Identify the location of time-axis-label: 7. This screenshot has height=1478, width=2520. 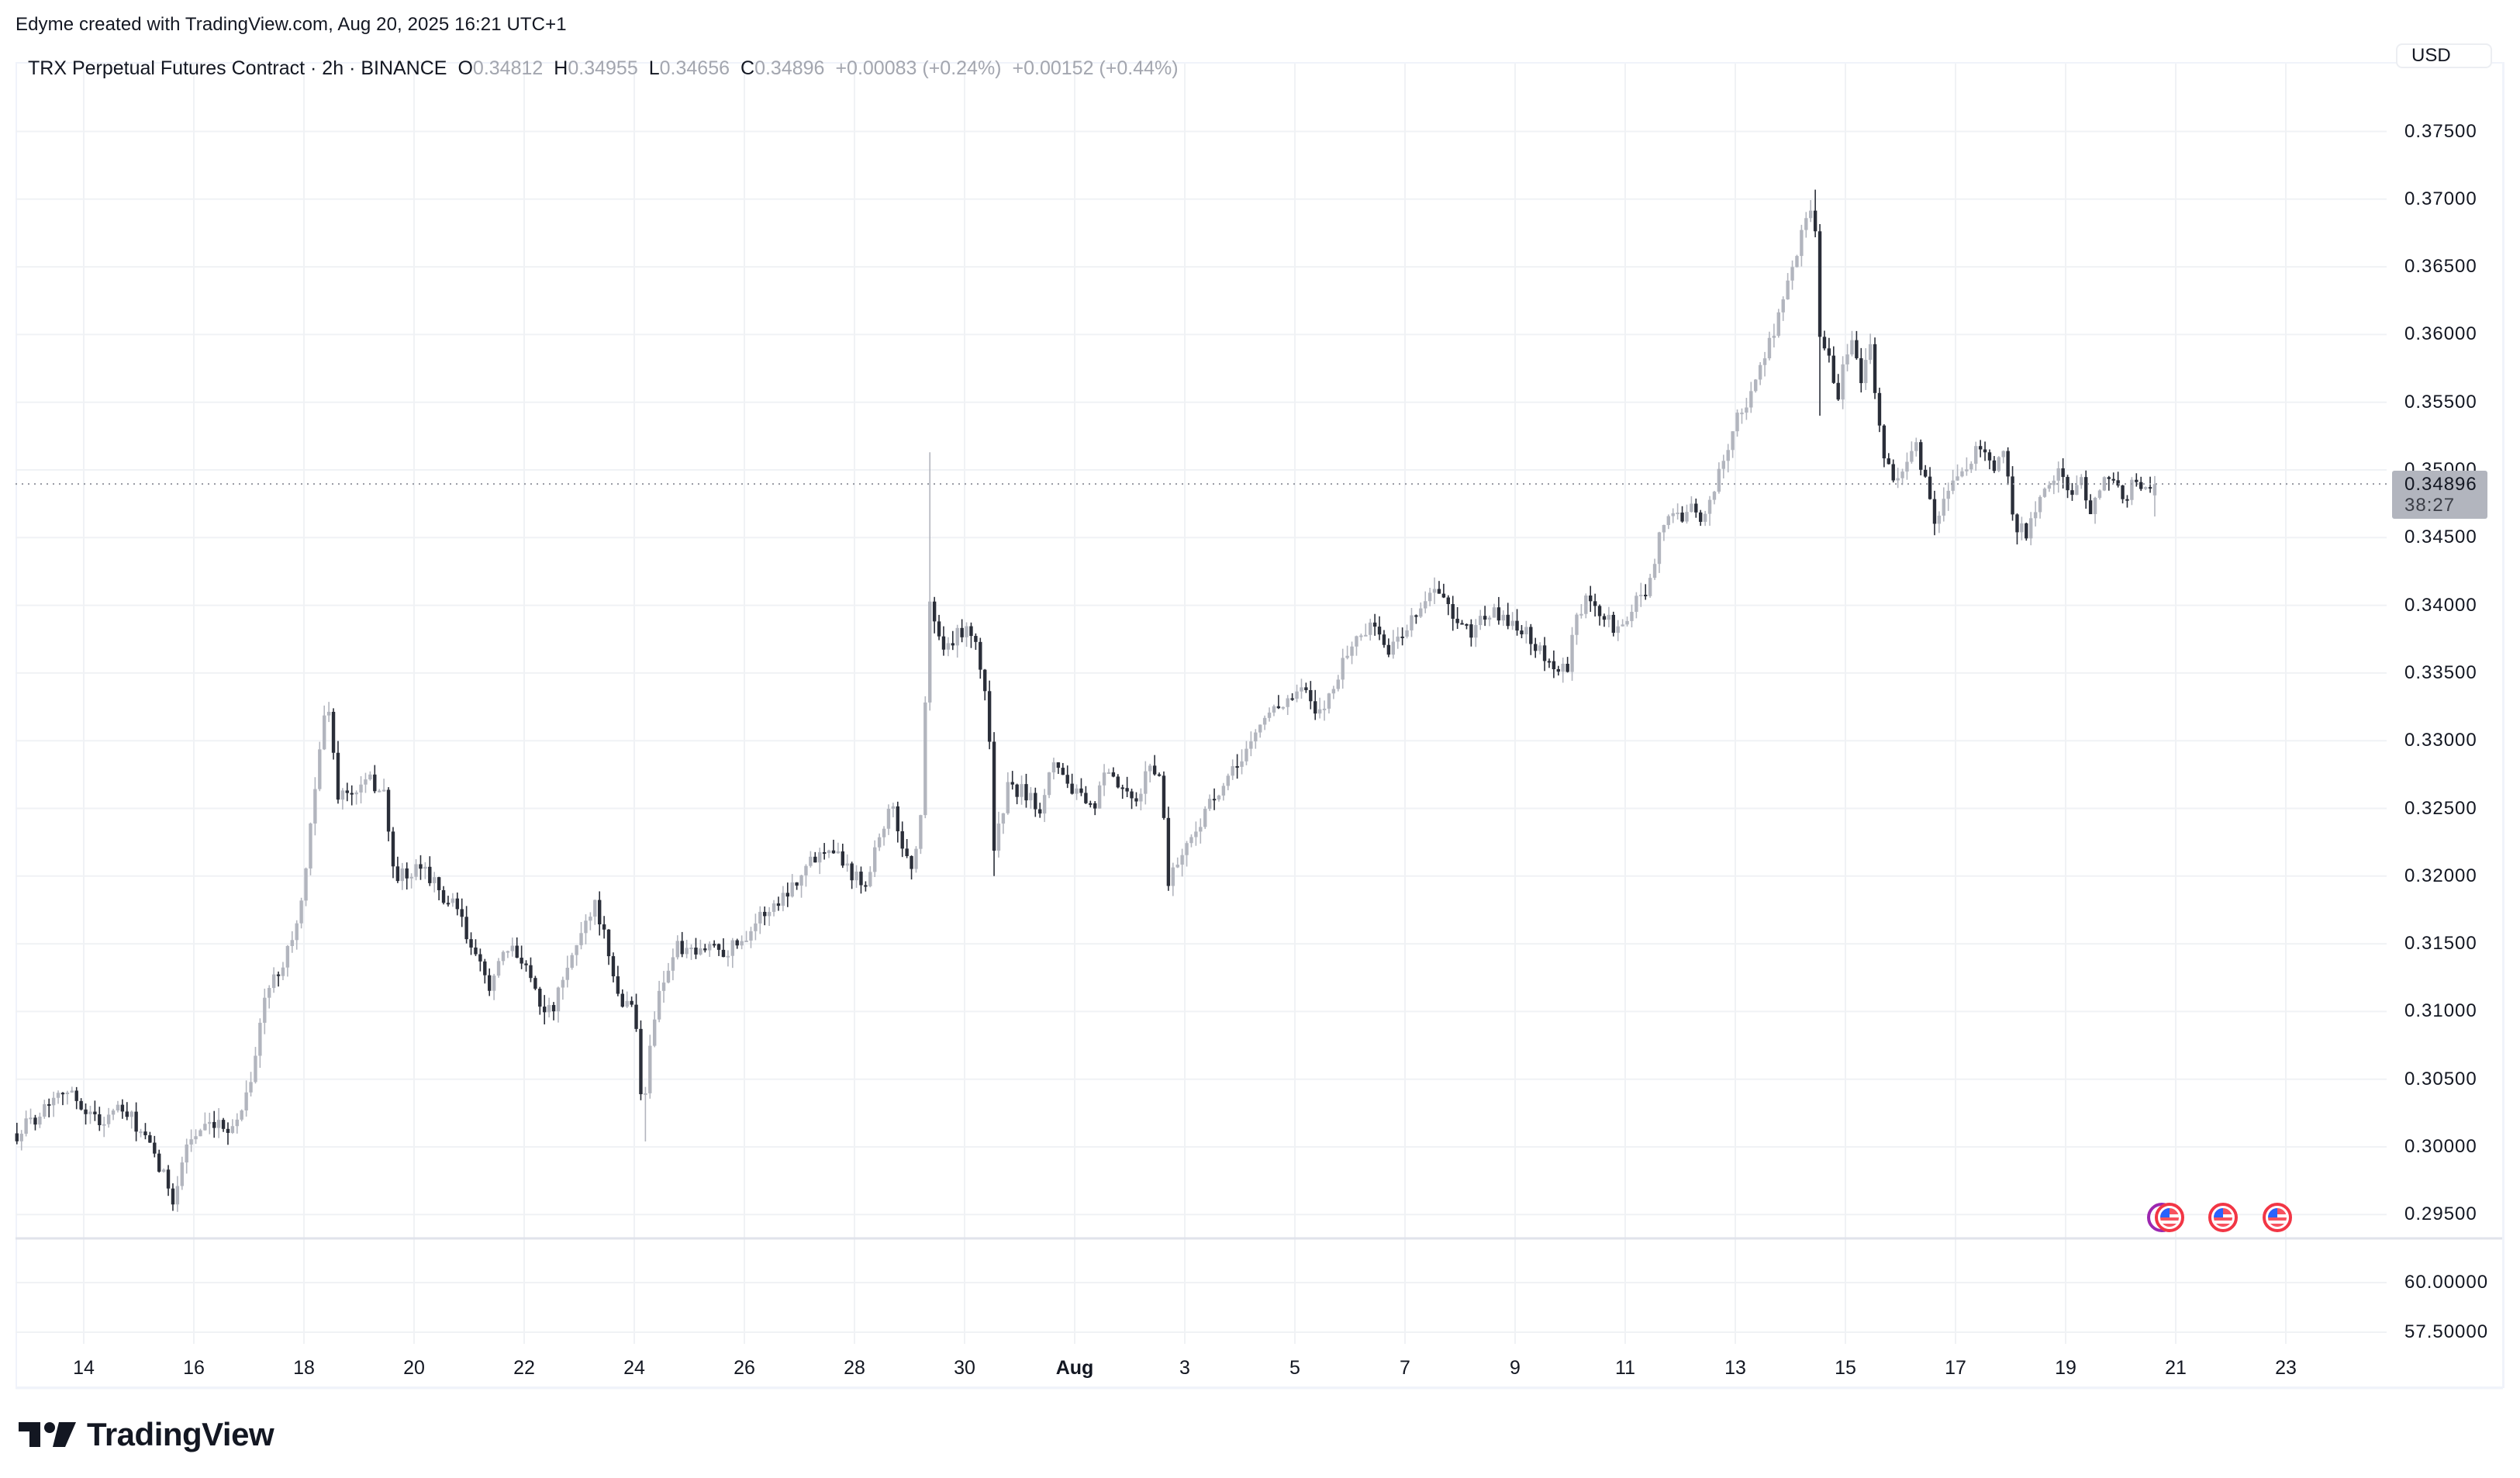
(1405, 1368).